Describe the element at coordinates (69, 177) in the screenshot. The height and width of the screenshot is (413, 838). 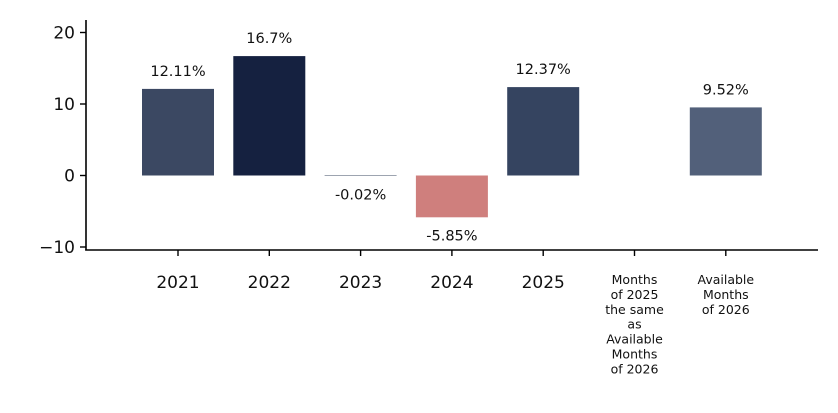
I see `y-tick-label: 0` at that location.